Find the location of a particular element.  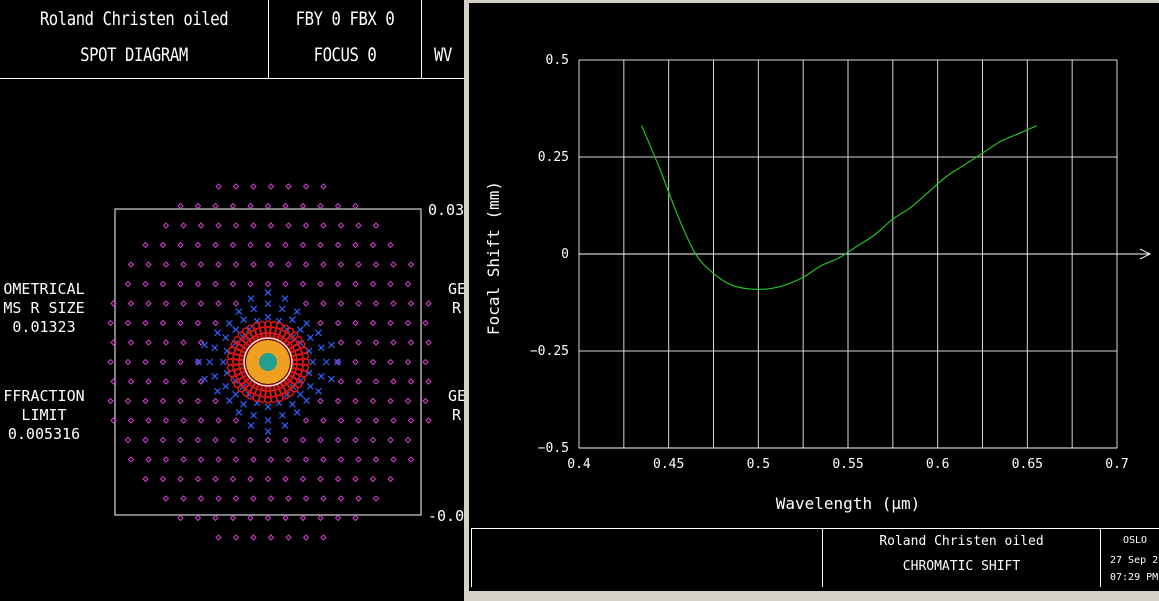

zero-line-arrow is located at coordinates (1145, 254).